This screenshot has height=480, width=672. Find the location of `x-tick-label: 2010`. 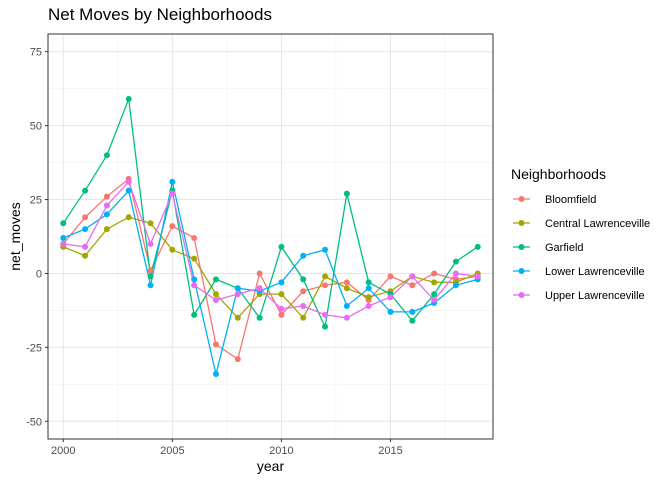

x-tick-label: 2010 is located at coordinates (281, 451).